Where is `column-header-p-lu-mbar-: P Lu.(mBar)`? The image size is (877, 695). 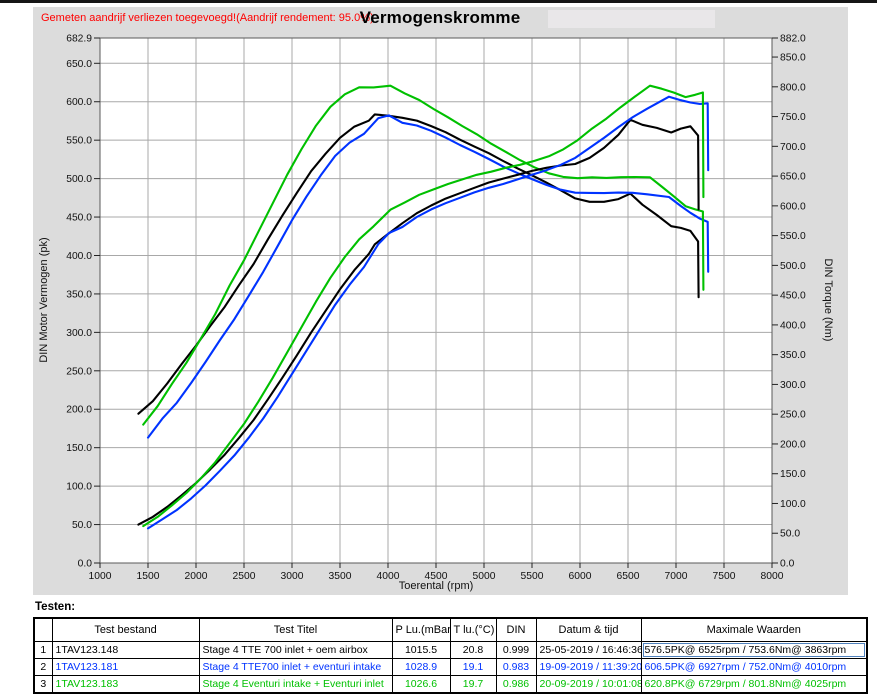 column-header-p-lu-mbar-: P Lu.(mBar) is located at coordinates (421, 629).